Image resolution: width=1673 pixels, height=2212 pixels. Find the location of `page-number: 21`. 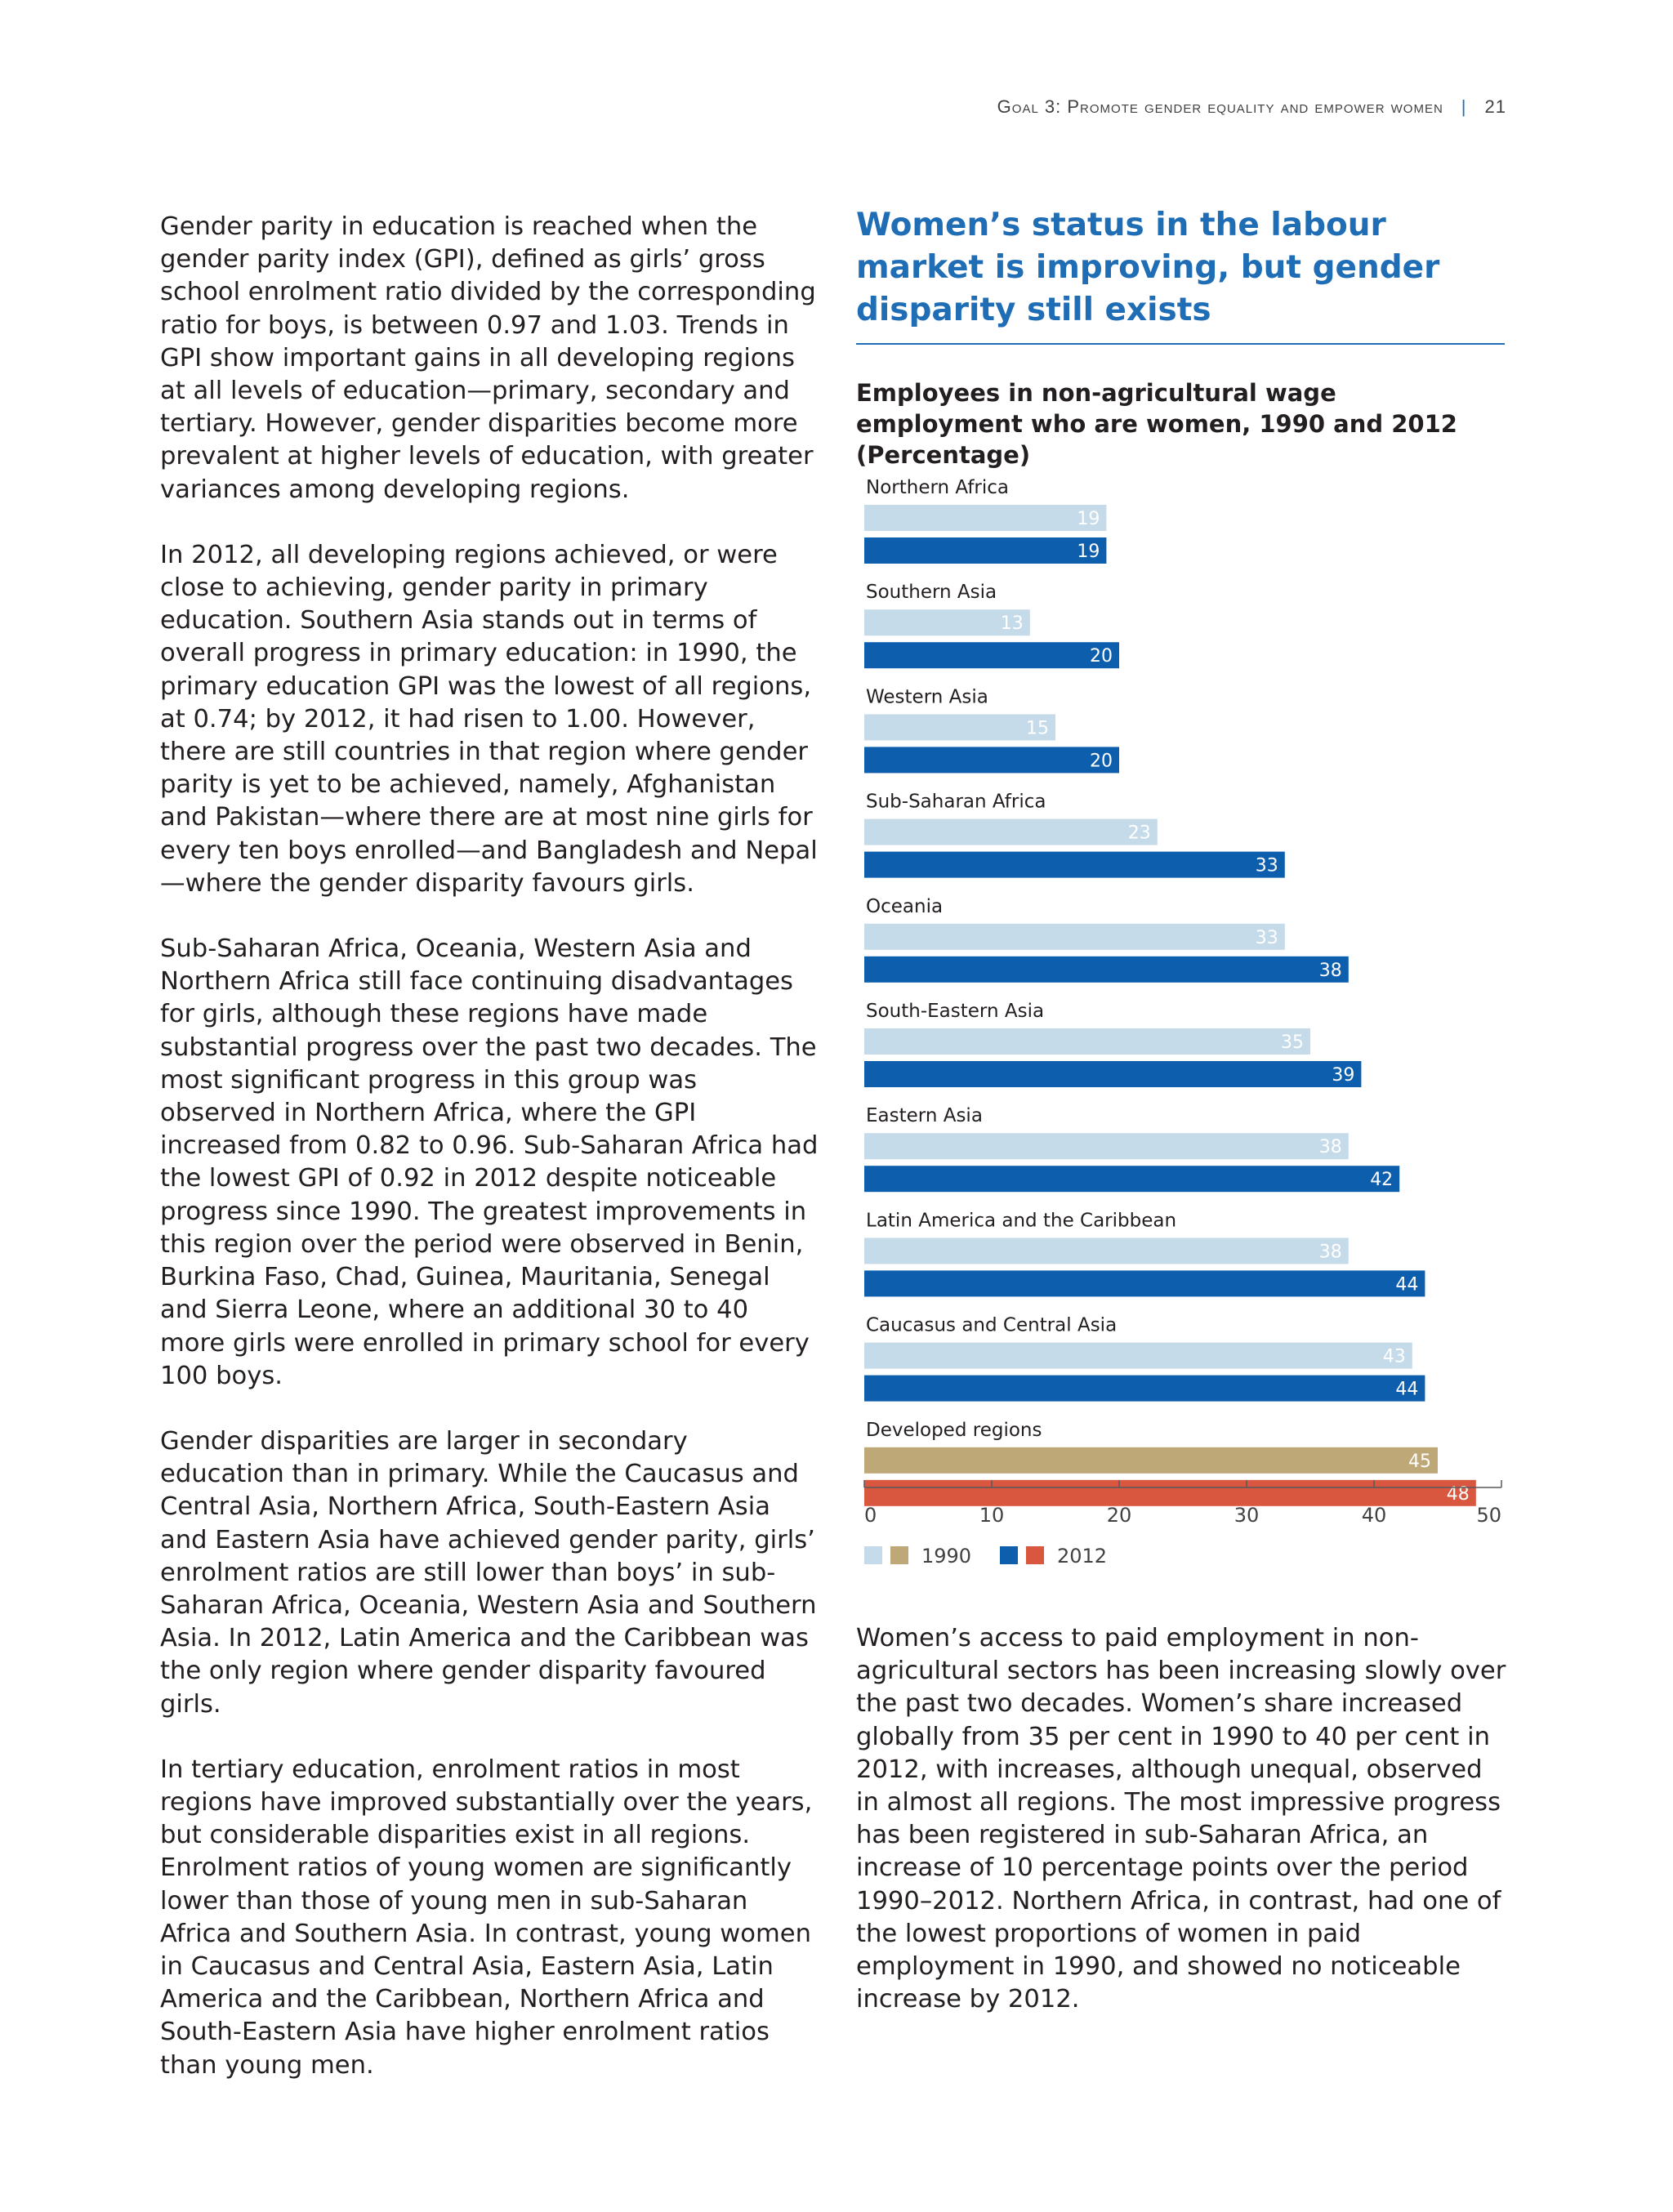

page-number: 21 is located at coordinates (1495, 106).